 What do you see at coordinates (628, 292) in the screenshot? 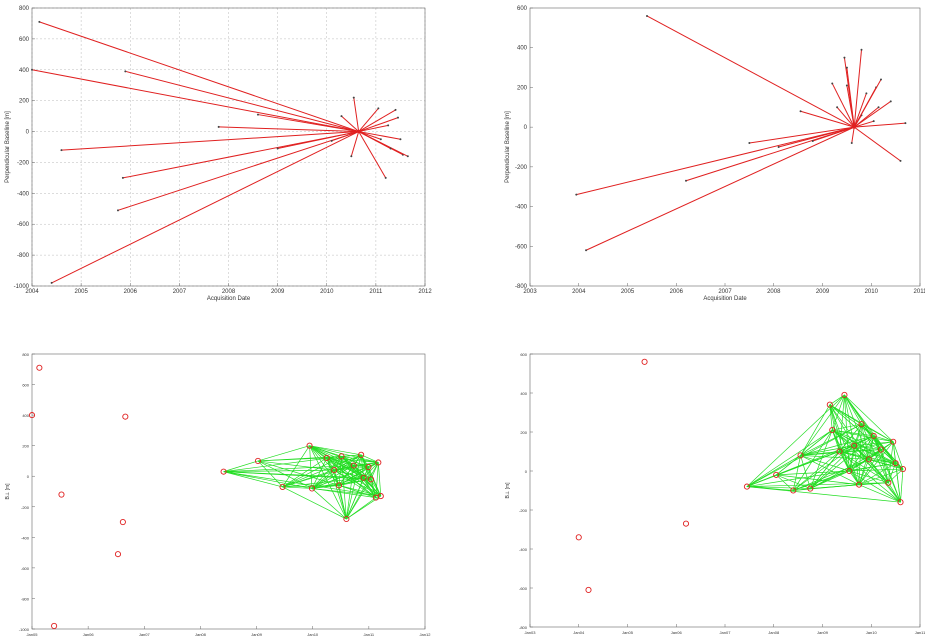
I see `x-tick-label: 2005` at bounding box center [628, 292].